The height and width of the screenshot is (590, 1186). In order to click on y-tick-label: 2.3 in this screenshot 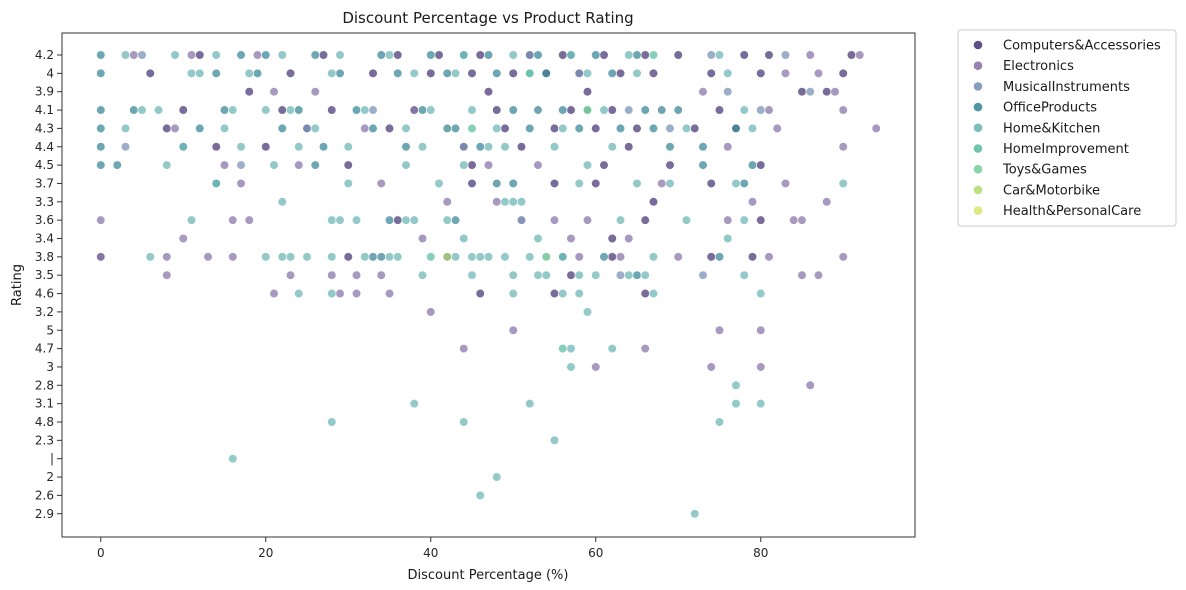, I will do `click(44, 440)`.